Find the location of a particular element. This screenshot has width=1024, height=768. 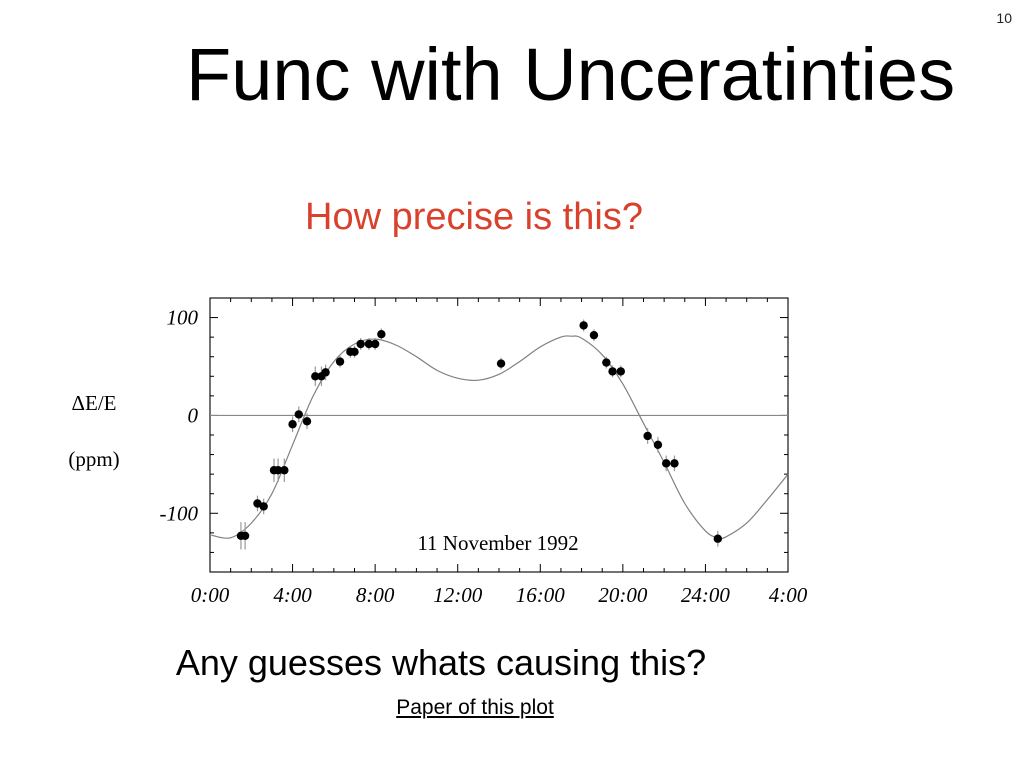

slide-title: Func with Unceratinties is located at coordinates (571, 74).